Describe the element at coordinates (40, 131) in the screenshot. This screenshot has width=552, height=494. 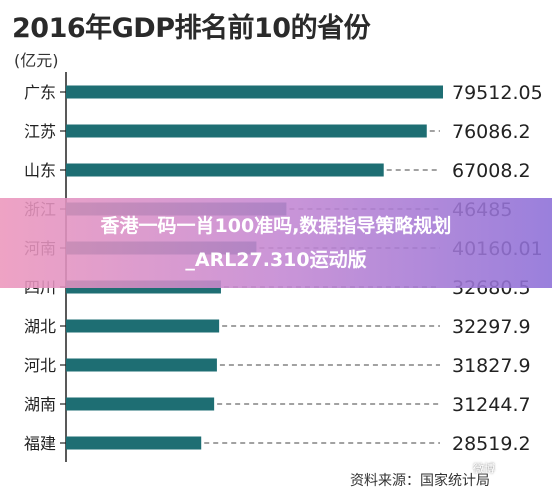
I see `category-label: 江苏` at that location.